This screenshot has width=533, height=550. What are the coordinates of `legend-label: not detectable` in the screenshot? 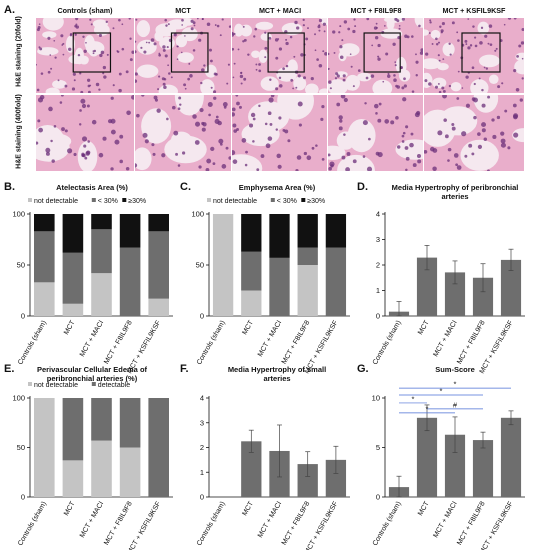 It's located at (56, 385).